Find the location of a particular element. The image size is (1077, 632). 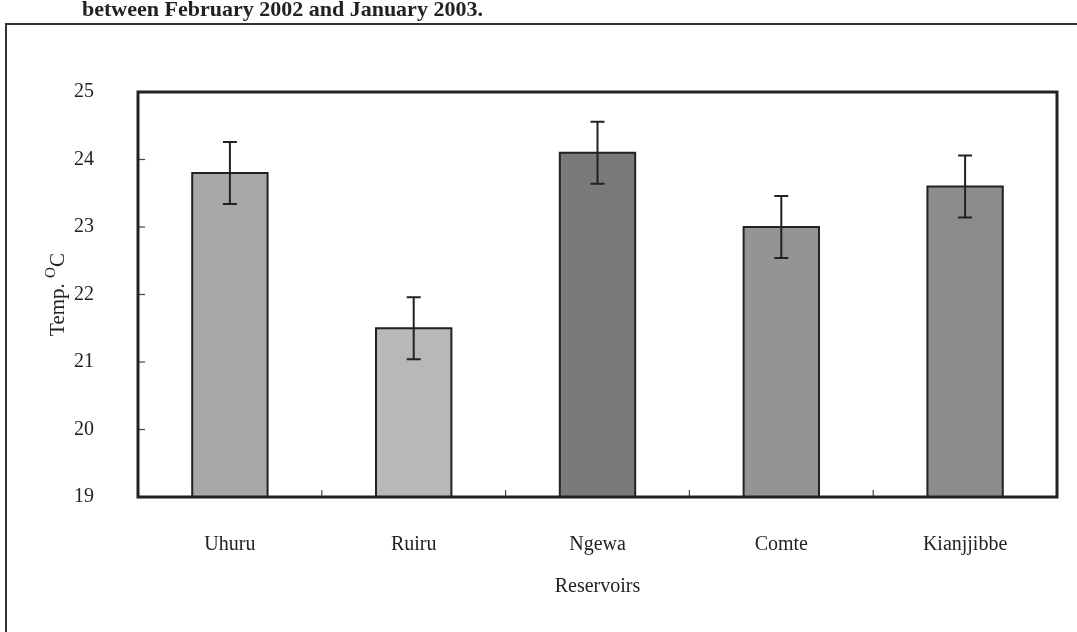

chart-title: between February 2002 and January 2003. is located at coordinates (282, 10).